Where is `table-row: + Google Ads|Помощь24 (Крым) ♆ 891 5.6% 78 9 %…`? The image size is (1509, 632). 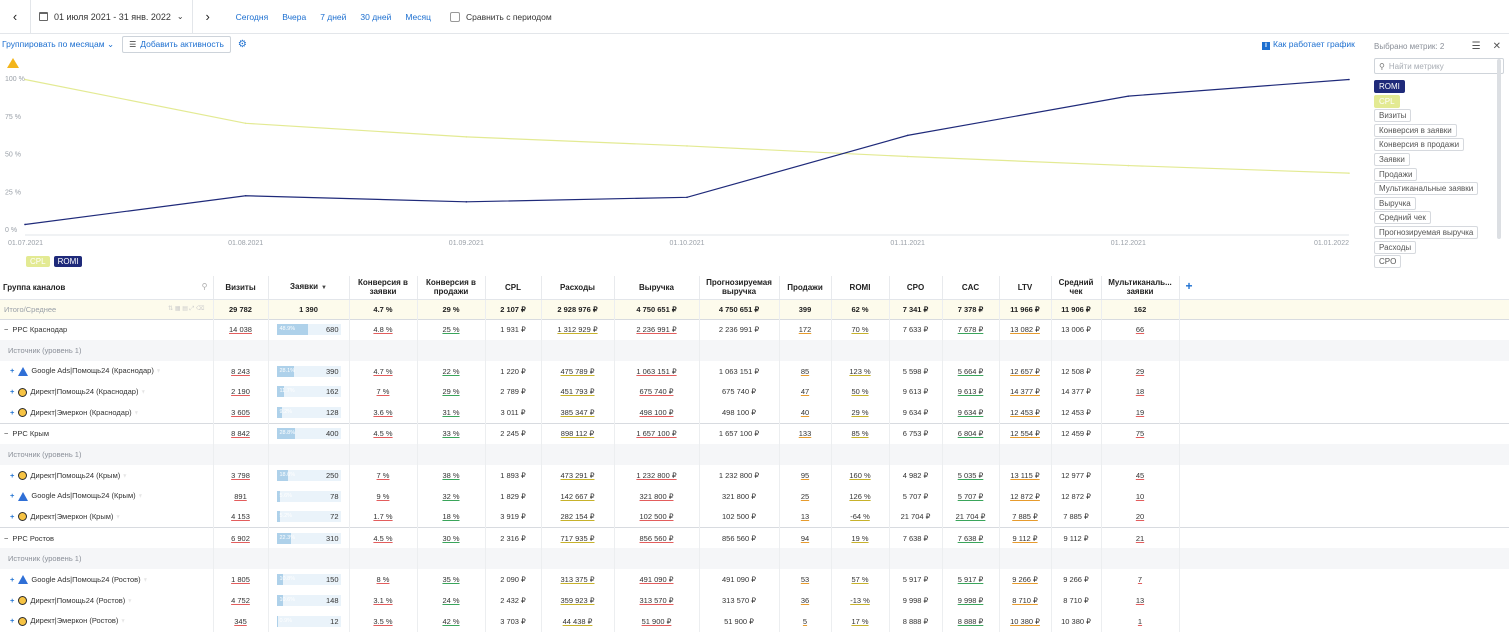
table-row: + Google Ads|Помощь24 (Крым) ♆ 891 5.6% 78 9 %… is located at coordinates (754, 496).